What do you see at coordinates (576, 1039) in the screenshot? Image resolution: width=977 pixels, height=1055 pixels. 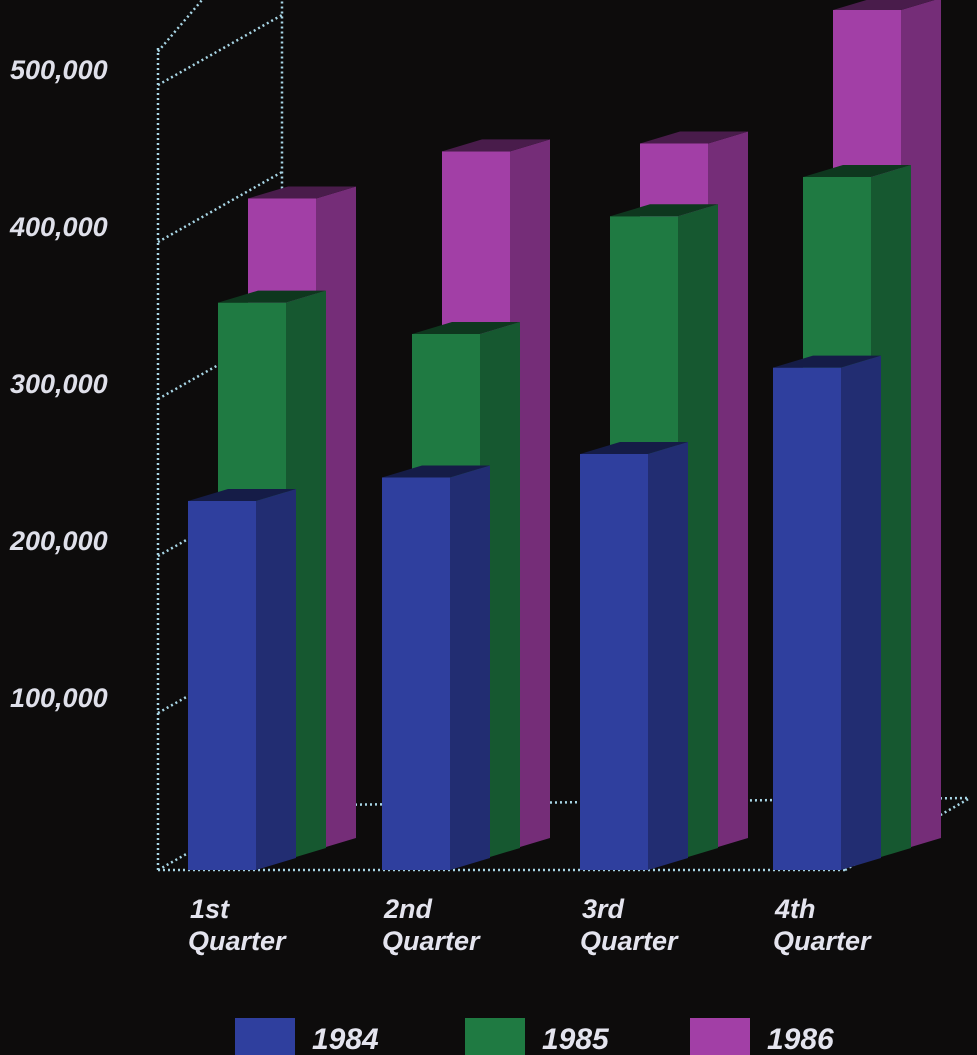 I see `legend-label-1985: 1985` at bounding box center [576, 1039].